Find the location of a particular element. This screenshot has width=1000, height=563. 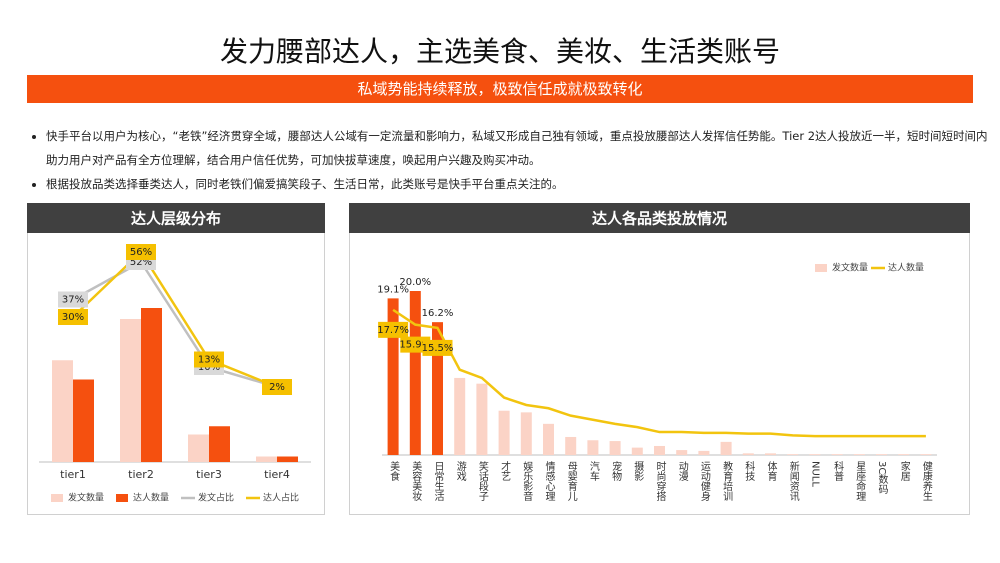

x-tick-label: tier4 is located at coordinates (277, 474).